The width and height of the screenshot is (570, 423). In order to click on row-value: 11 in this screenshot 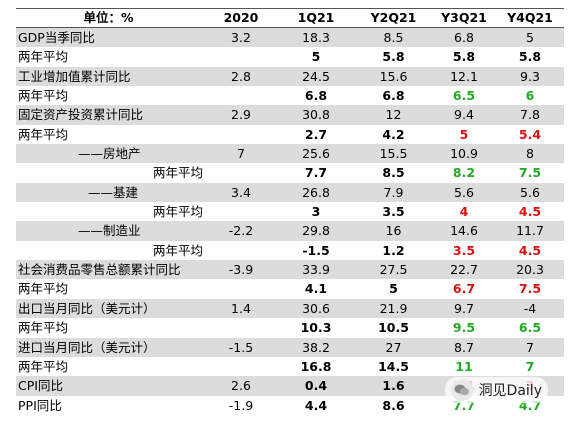, I will do `click(464, 366)`.